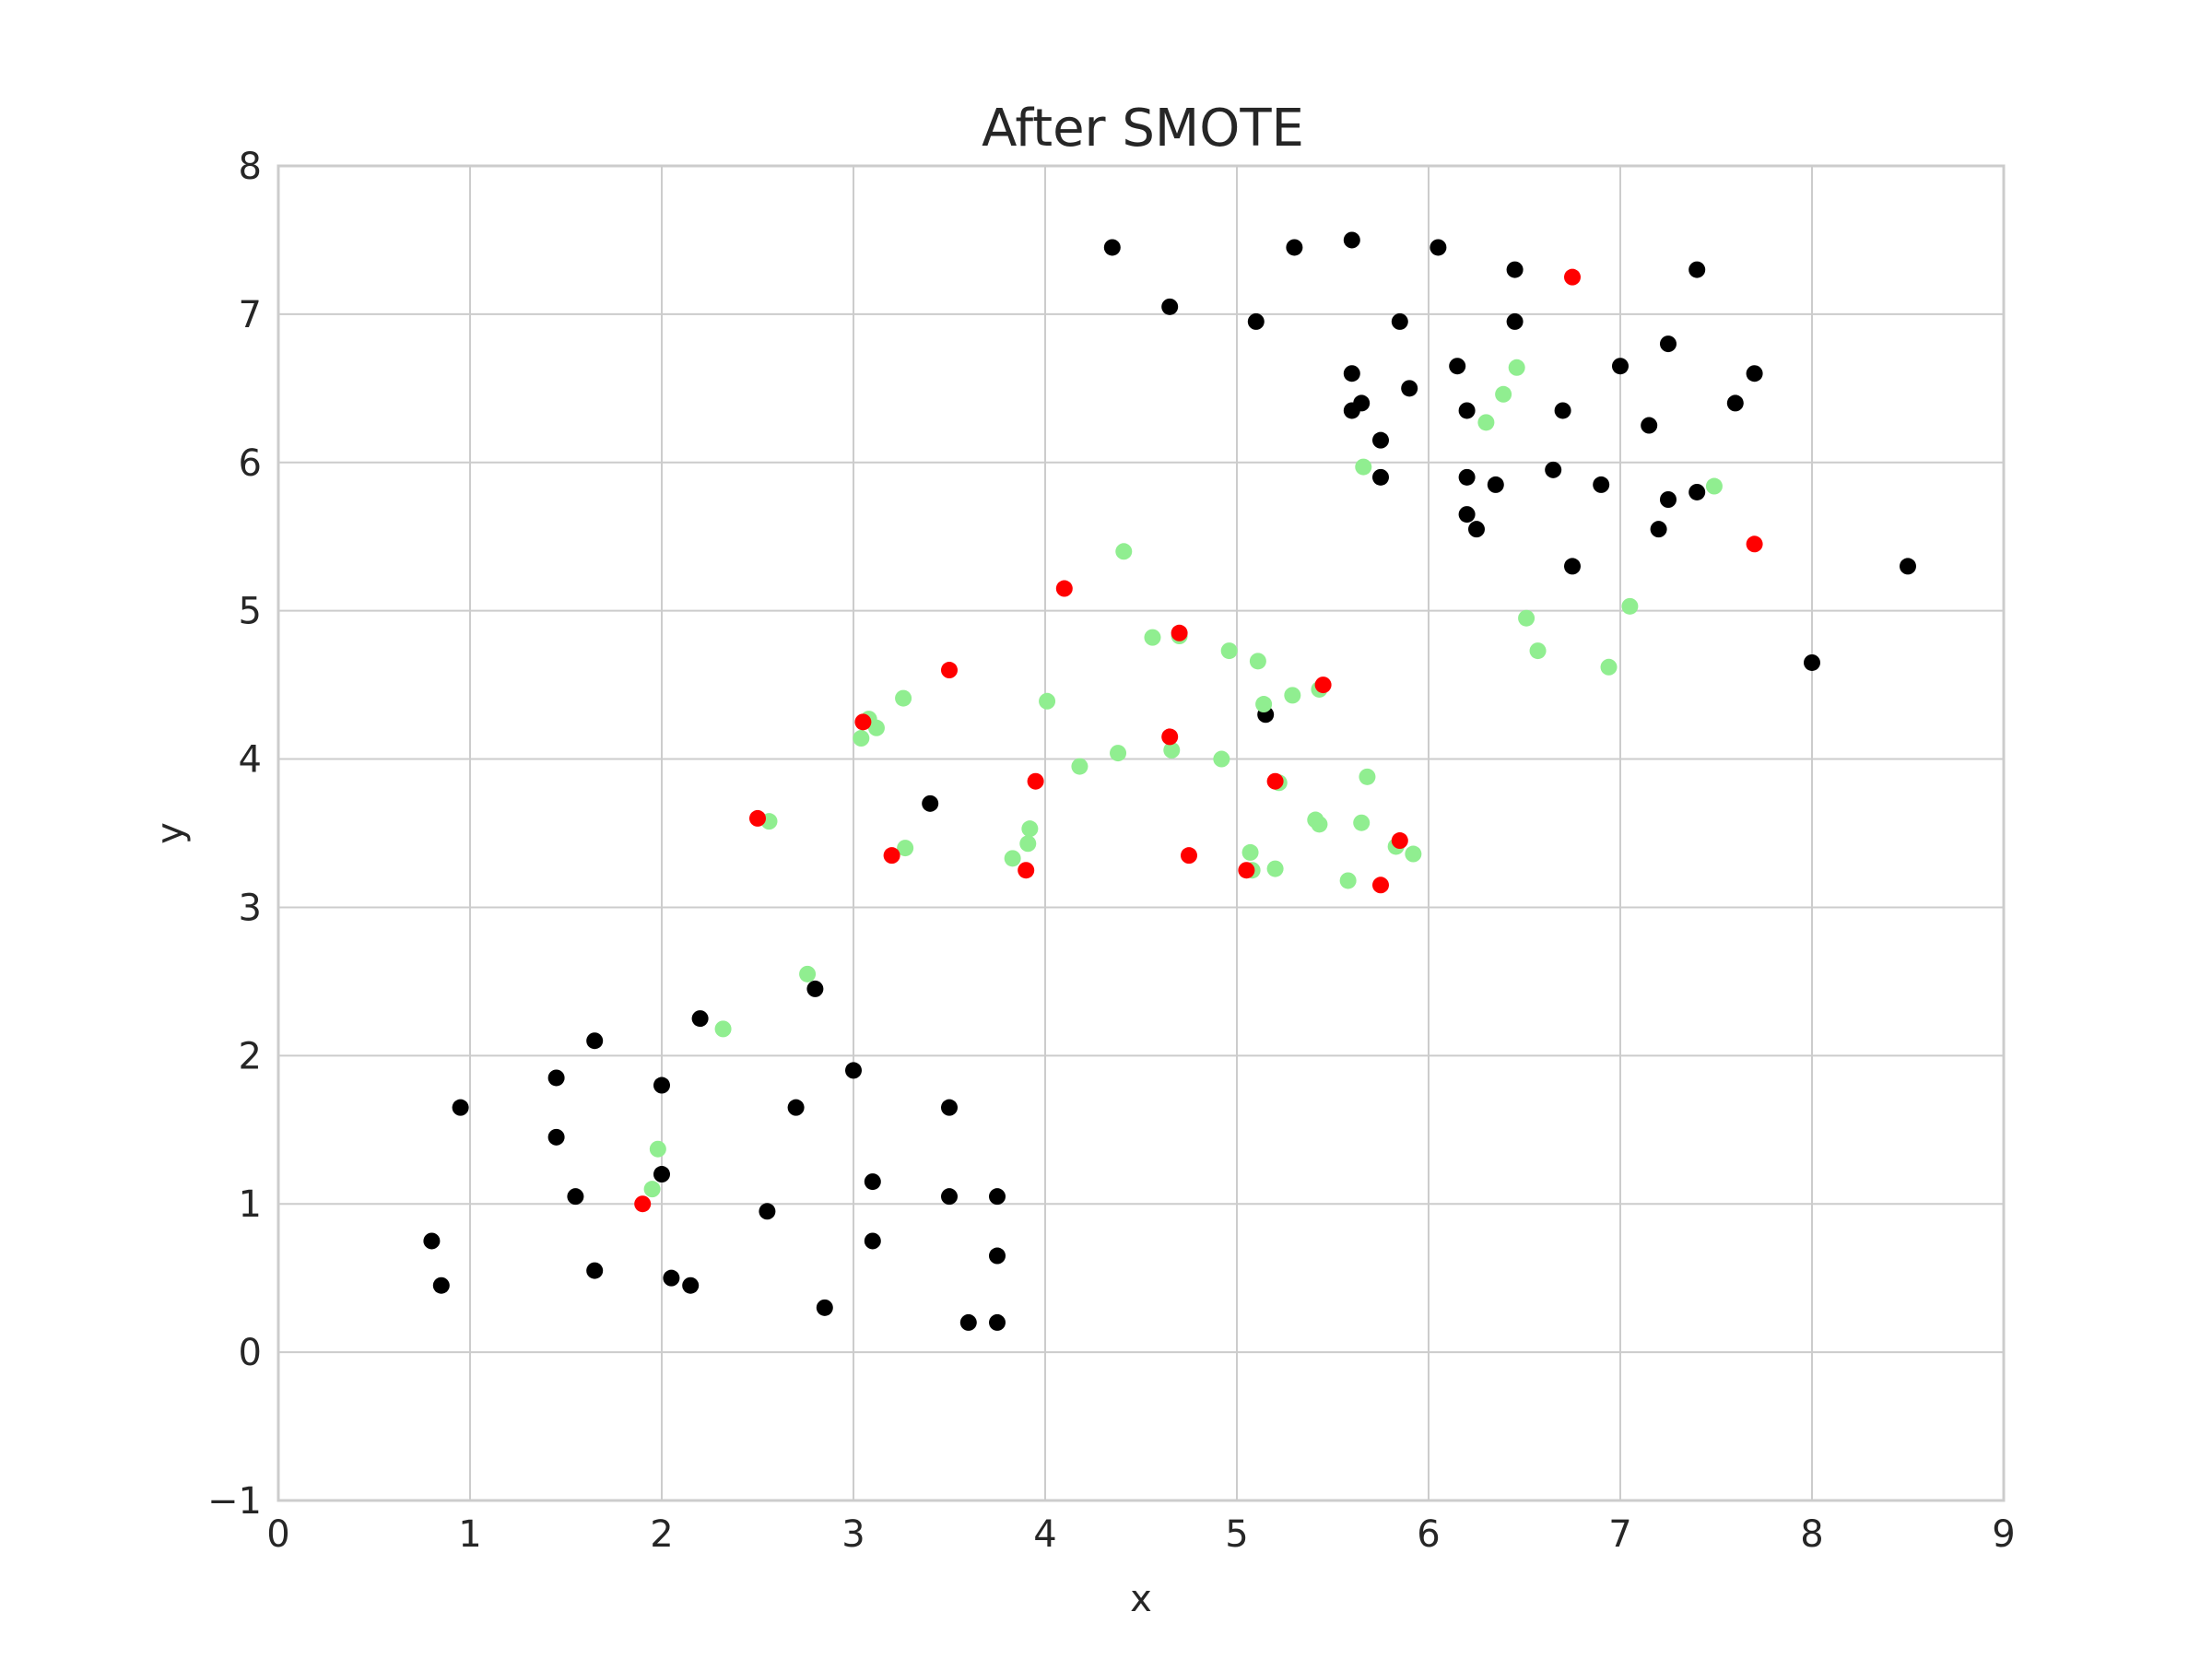 This screenshot has height=1659, width=2212. Describe the element at coordinates (853, 1534) in the screenshot. I see `x-tick-label: 3` at that location.